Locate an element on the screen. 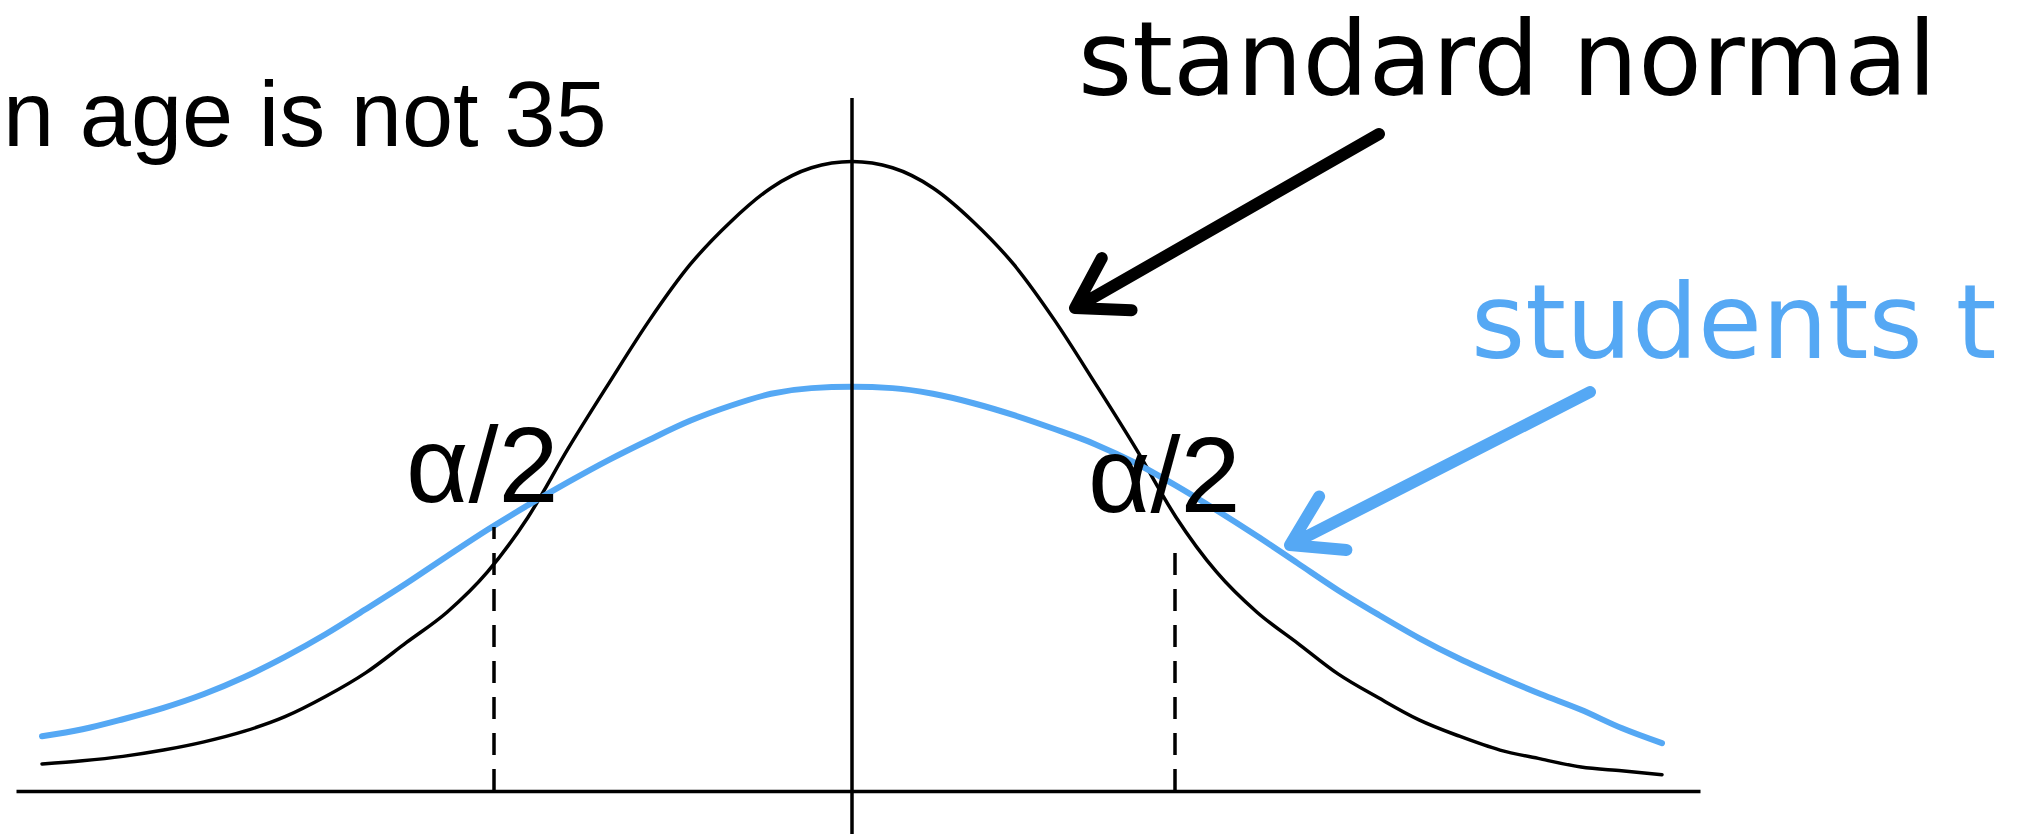  annotation: n age is not 35 is located at coordinates (305, 114).